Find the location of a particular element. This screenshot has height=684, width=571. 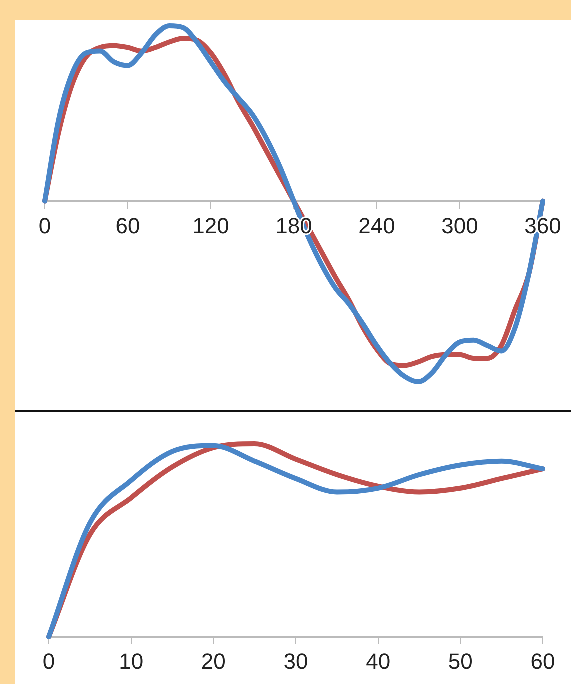

x-tick-label: 50 is located at coordinates (460, 661).